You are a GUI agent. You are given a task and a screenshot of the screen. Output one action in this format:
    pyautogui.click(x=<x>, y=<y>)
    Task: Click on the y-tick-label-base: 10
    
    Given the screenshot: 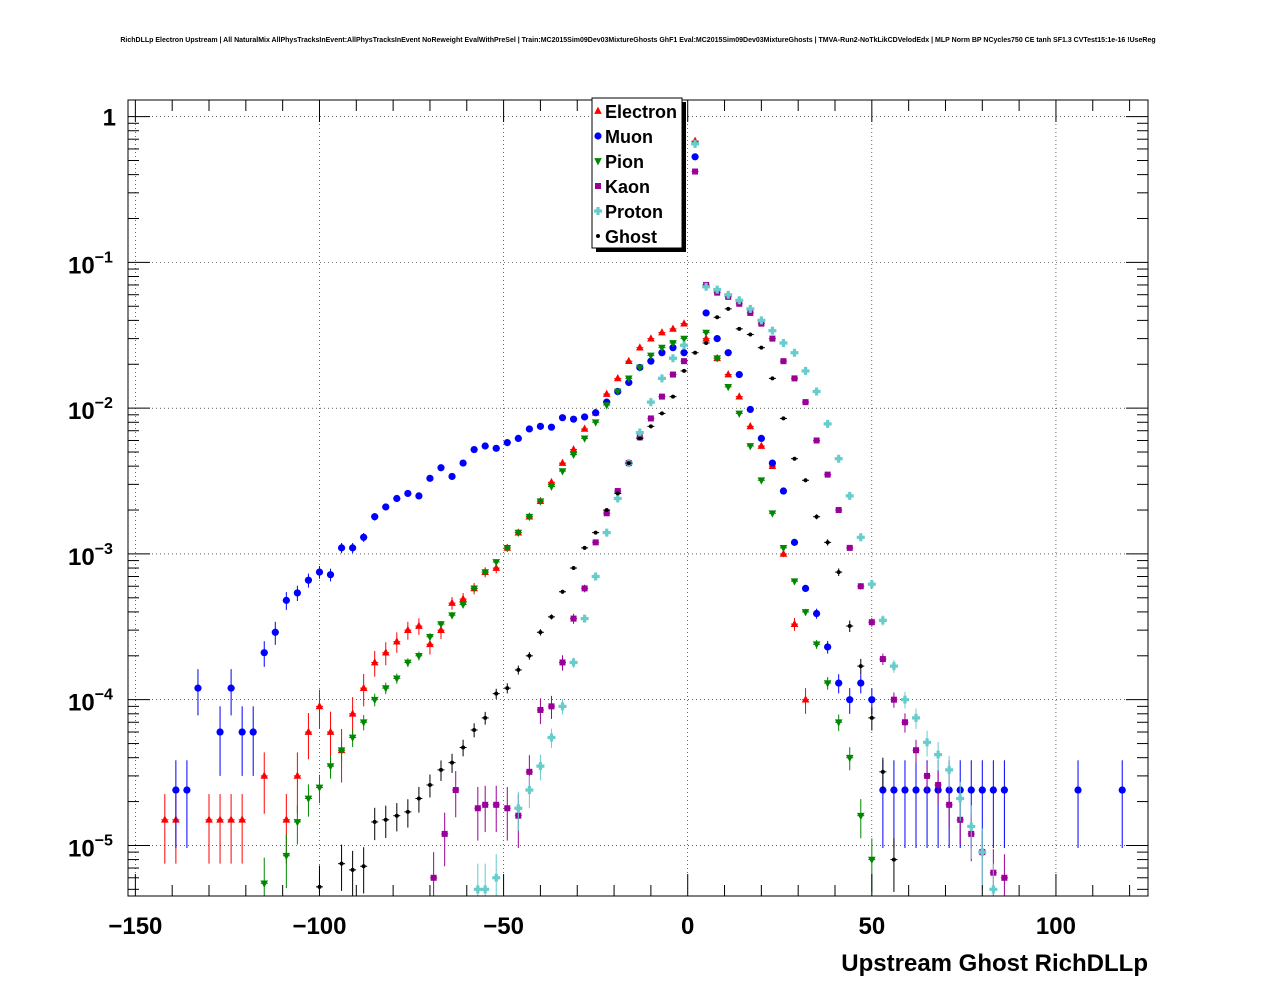 What is the action you would take?
    pyautogui.click(x=81, y=557)
    